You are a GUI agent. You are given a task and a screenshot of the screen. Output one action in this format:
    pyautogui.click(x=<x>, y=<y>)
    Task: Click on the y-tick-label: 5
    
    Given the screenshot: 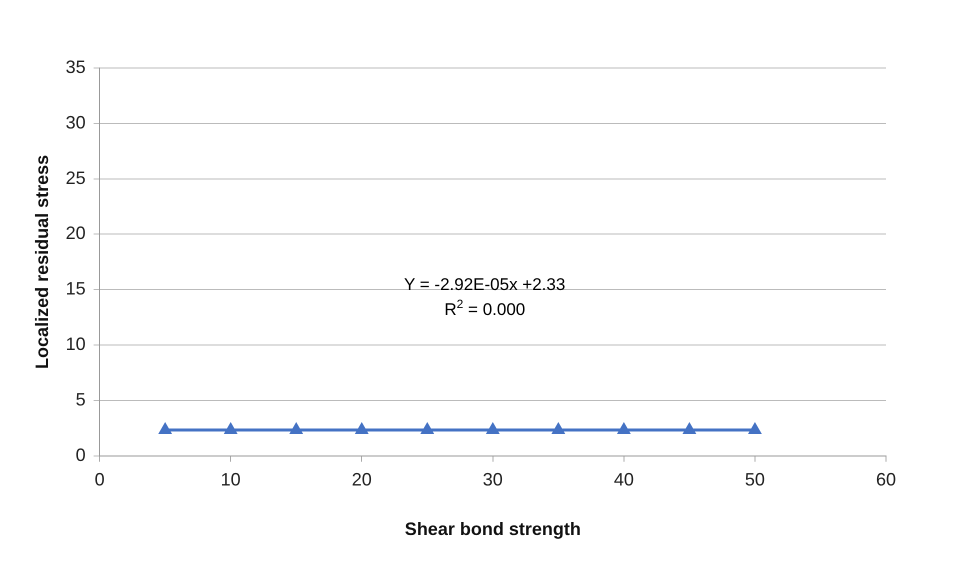 What is the action you would take?
    pyautogui.click(x=81, y=399)
    